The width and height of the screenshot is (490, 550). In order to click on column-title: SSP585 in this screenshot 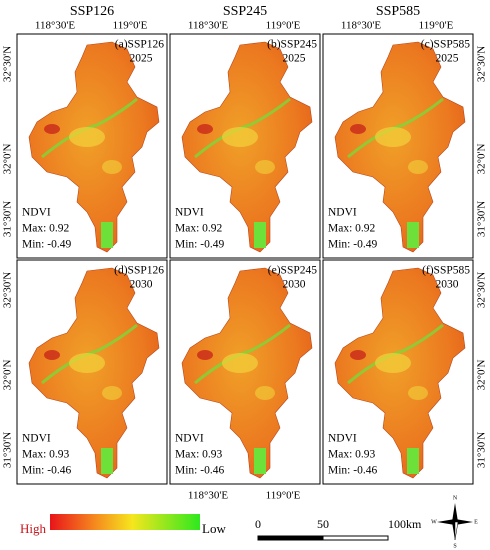, I will do `click(398, 11)`.